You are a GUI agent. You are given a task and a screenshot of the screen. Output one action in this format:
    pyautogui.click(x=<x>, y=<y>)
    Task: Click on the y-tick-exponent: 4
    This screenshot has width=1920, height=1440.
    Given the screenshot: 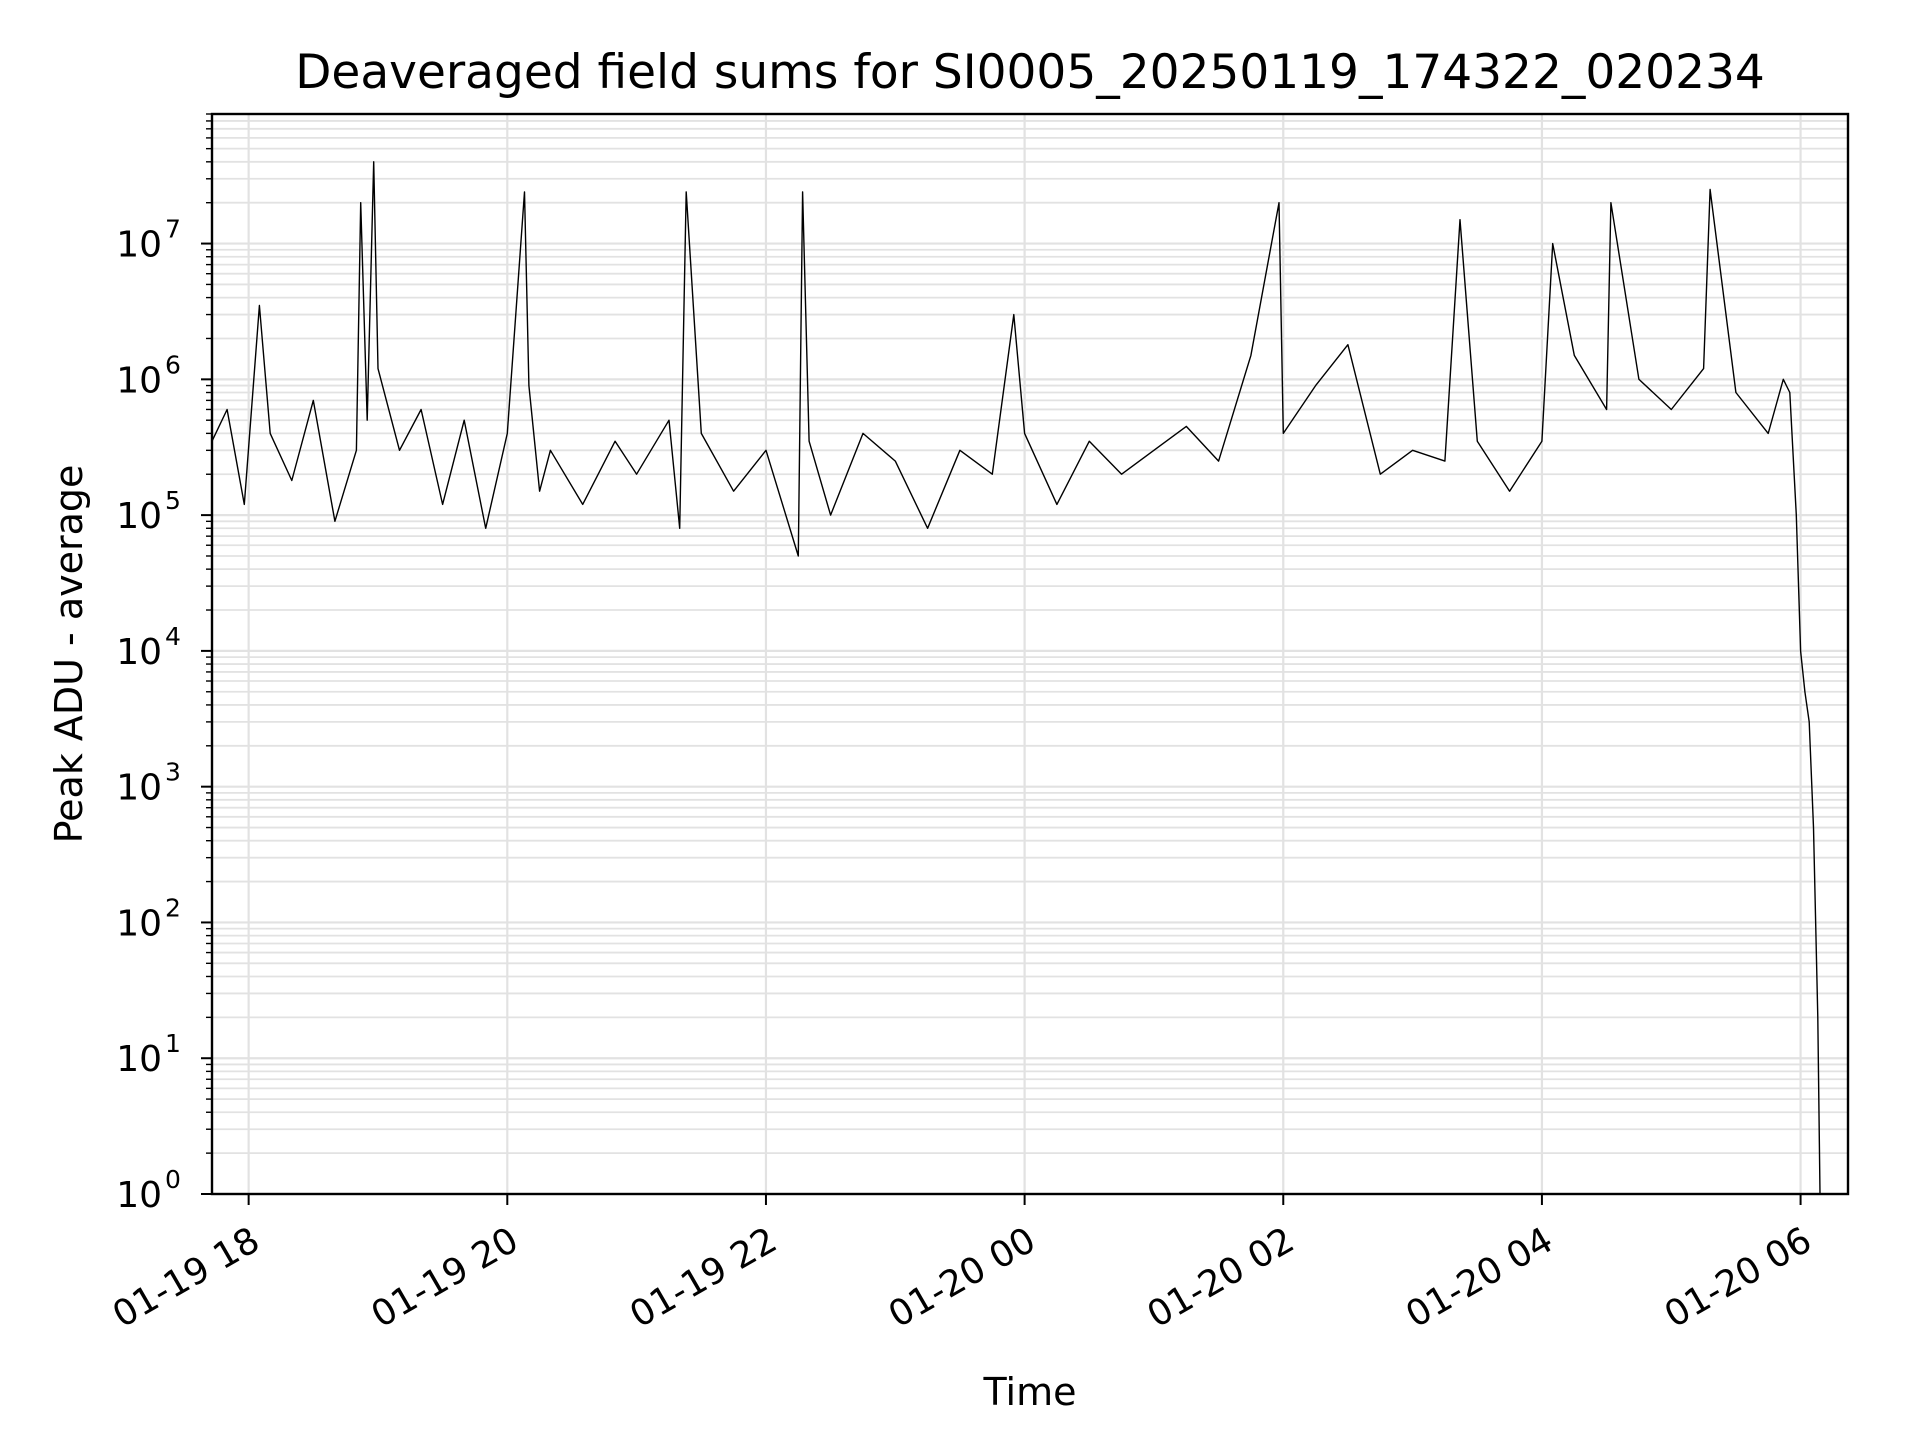 What is the action you would take?
    pyautogui.click(x=173, y=636)
    